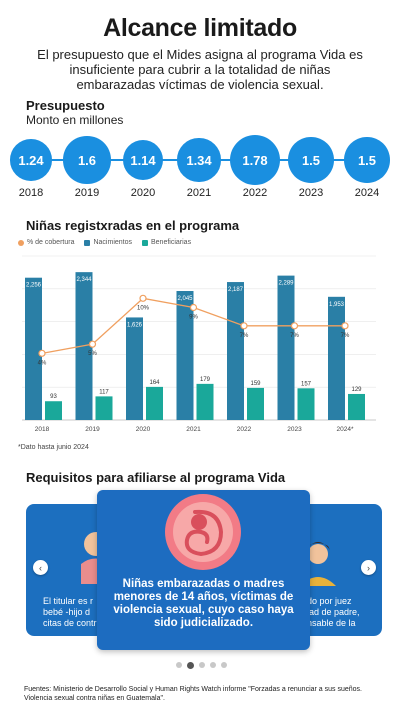  Describe the element at coordinates (203, 532) in the screenshot. I see `fetus-icon` at that location.